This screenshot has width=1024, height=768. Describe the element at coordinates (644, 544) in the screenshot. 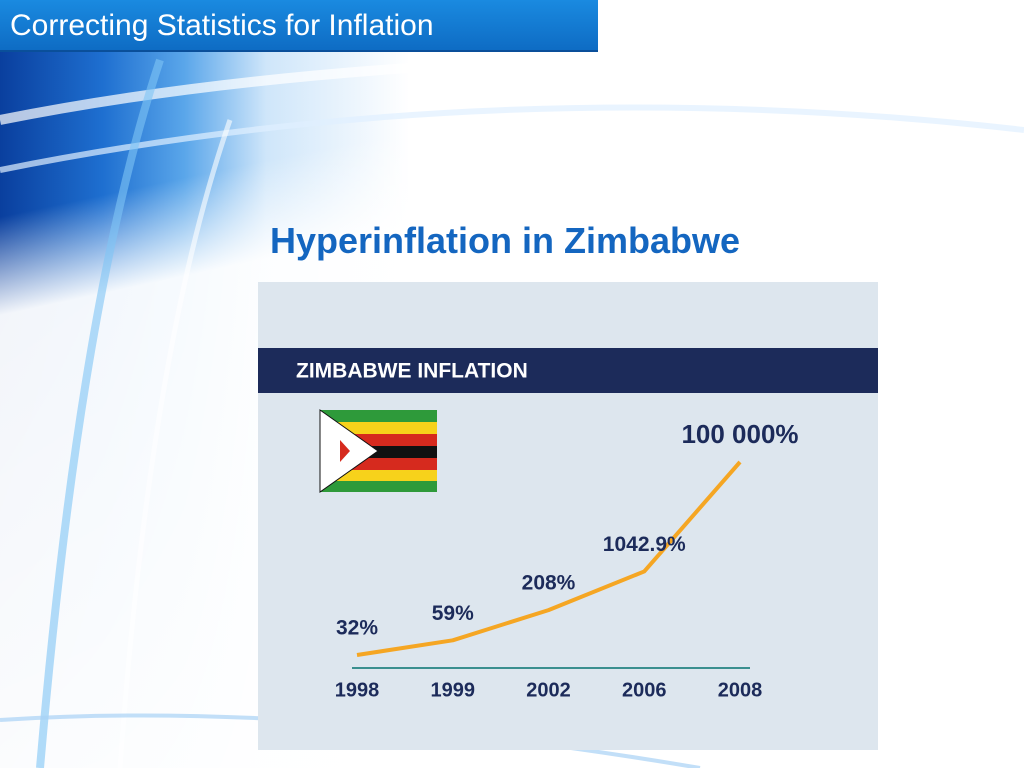

I see `value-label: 1042.9%` at that location.